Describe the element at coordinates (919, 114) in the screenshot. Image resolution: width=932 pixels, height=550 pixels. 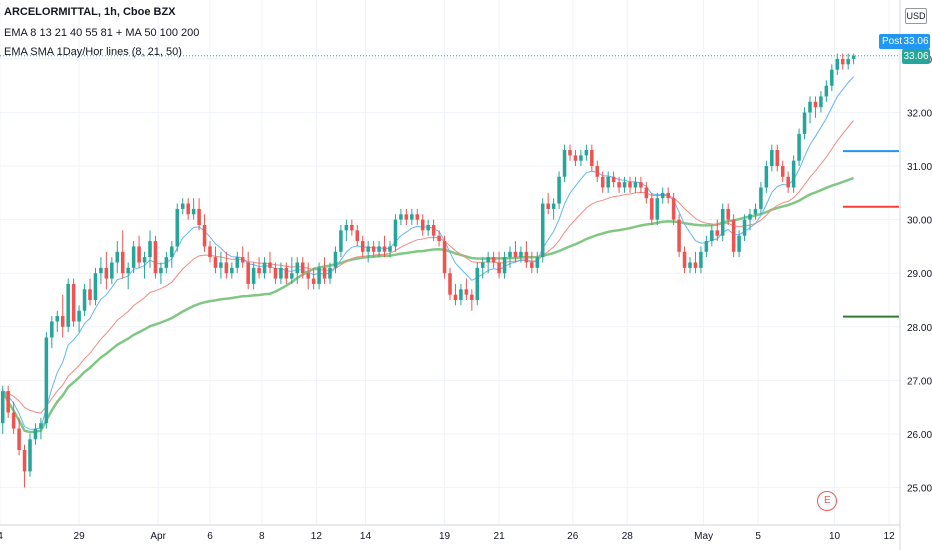
I see `price-tick-label: 32.00` at that location.